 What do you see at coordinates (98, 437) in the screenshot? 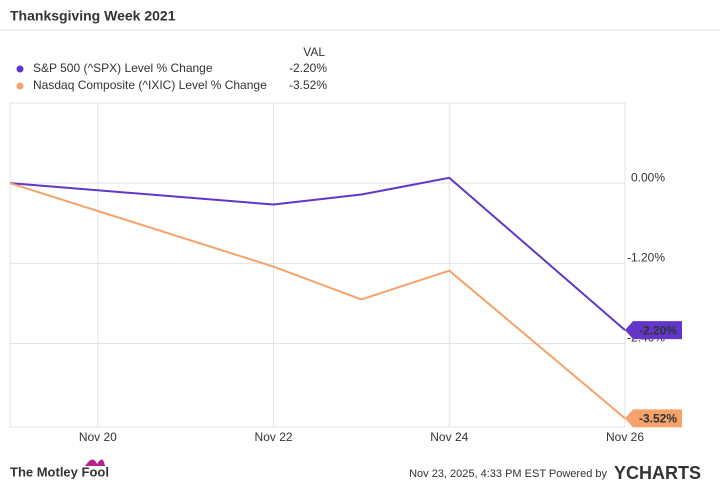
I see `x-tick-label: Nov 20` at bounding box center [98, 437].